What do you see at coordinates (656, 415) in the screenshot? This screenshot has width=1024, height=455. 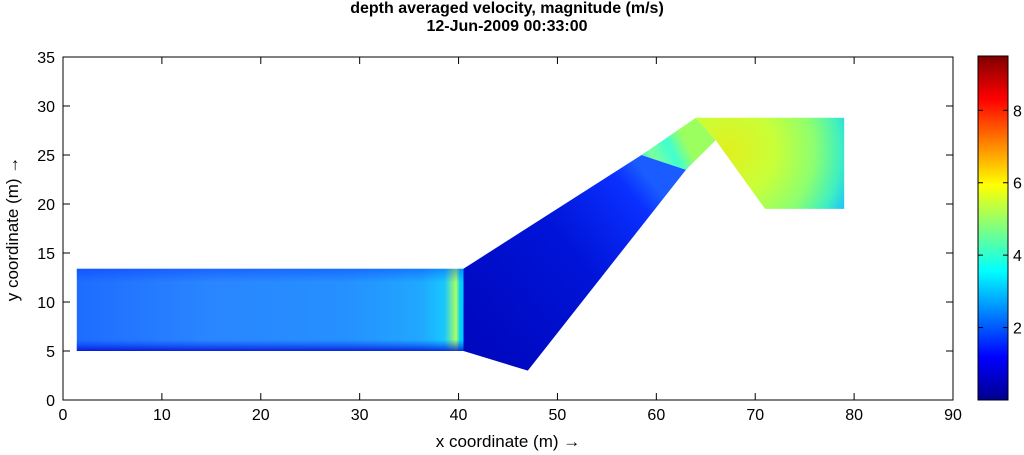 I see `x-tick-label: 60` at bounding box center [656, 415].